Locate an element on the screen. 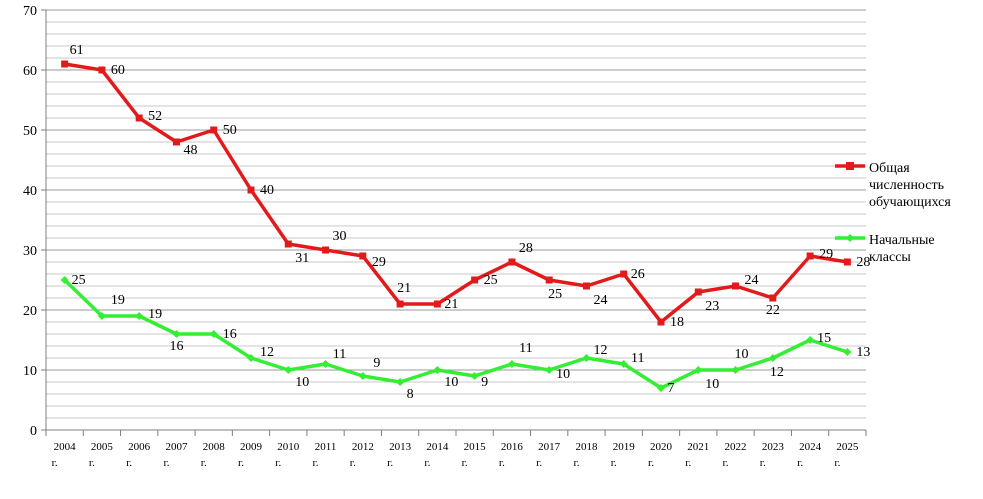  x-tick-label: 2024 is located at coordinates (810, 447).